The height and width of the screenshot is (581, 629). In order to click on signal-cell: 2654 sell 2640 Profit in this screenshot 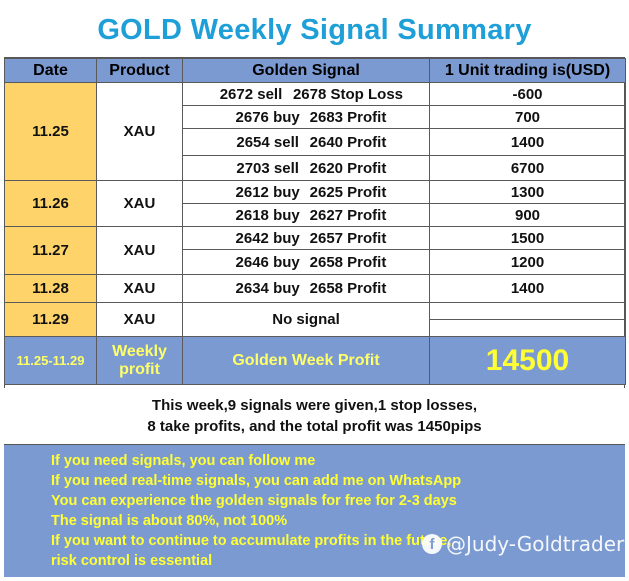, I will do `click(306, 142)`.